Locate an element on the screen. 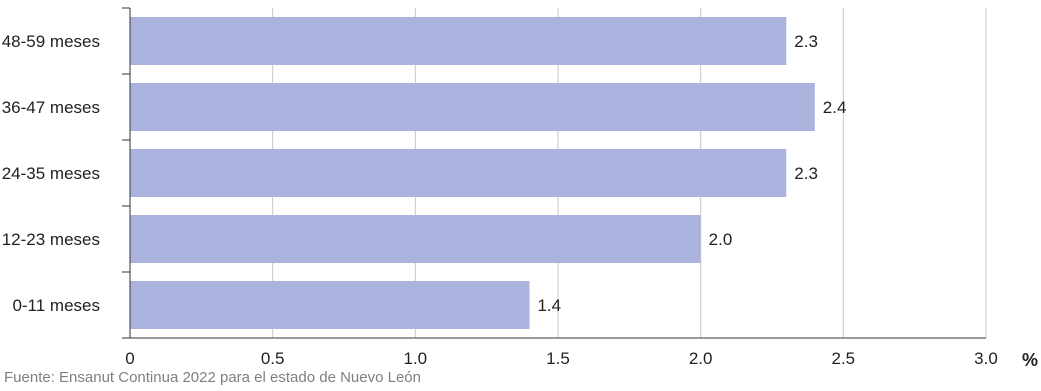 This screenshot has height=391, width=1041. x-tick-label: 3.0 is located at coordinates (986, 358).